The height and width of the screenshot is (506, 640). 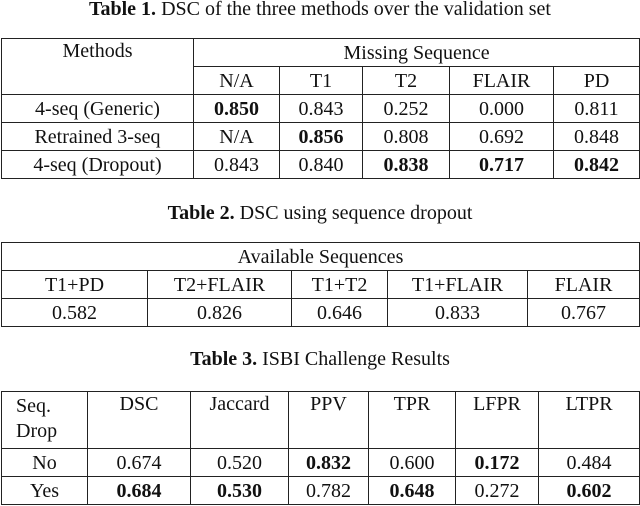 I want to click on table-cell: 0.848, so click(x=596, y=136).